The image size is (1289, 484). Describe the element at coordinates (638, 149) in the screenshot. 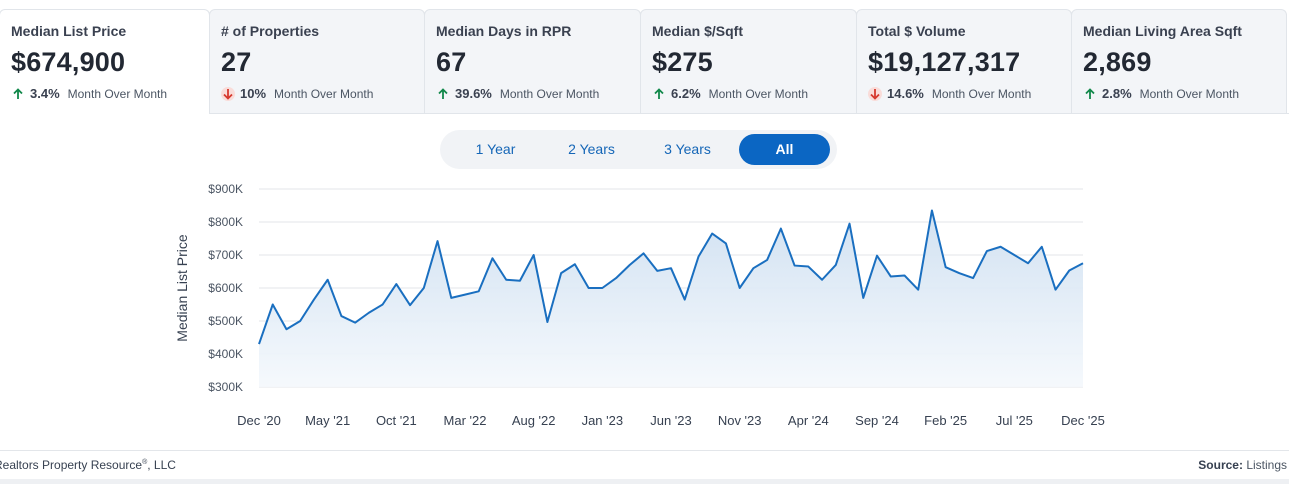

I see `time-range-selector: 1 Year 2 Years 3 Years All` at that location.